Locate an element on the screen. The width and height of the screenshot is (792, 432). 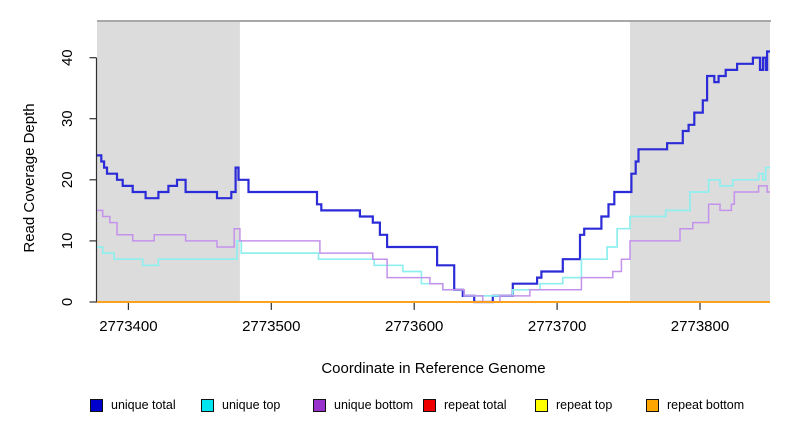
legend-label: repeat bottom is located at coordinates (706, 405).